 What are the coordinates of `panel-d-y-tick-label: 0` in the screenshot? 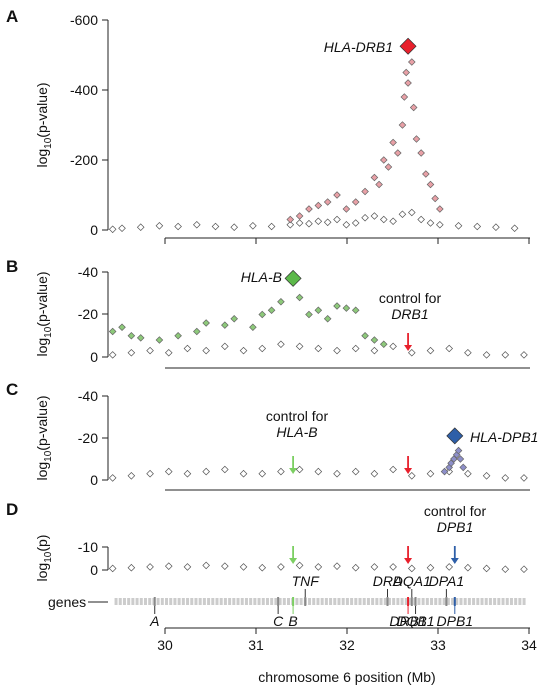 It's located at (94, 570).